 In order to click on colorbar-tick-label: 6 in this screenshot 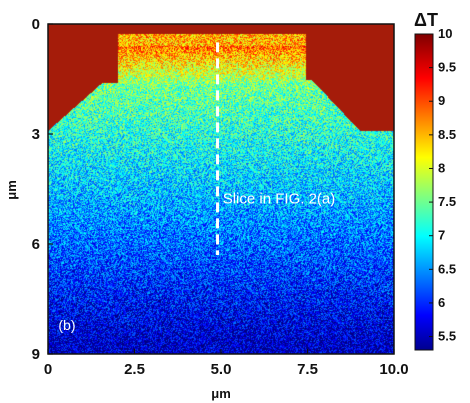, I will do `click(441, 302)`.